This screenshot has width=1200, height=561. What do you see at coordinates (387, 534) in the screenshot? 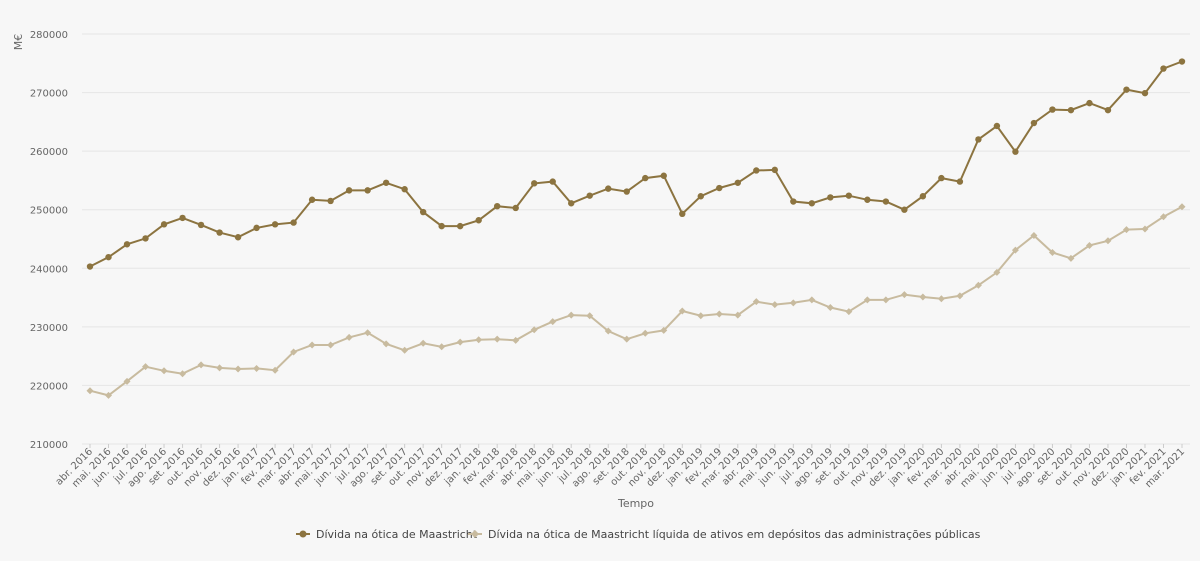
I see `legend-item-1: Dívida na ótica de Maastricht` at bounding box center [387, 534].